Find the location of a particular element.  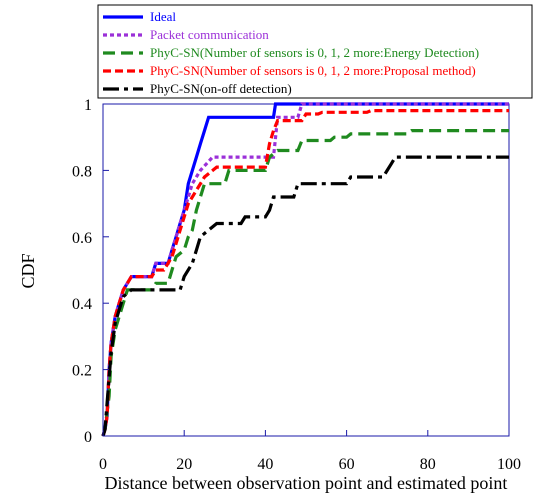

y-tick-label: 0.2 is located at coordinates (82, 371).